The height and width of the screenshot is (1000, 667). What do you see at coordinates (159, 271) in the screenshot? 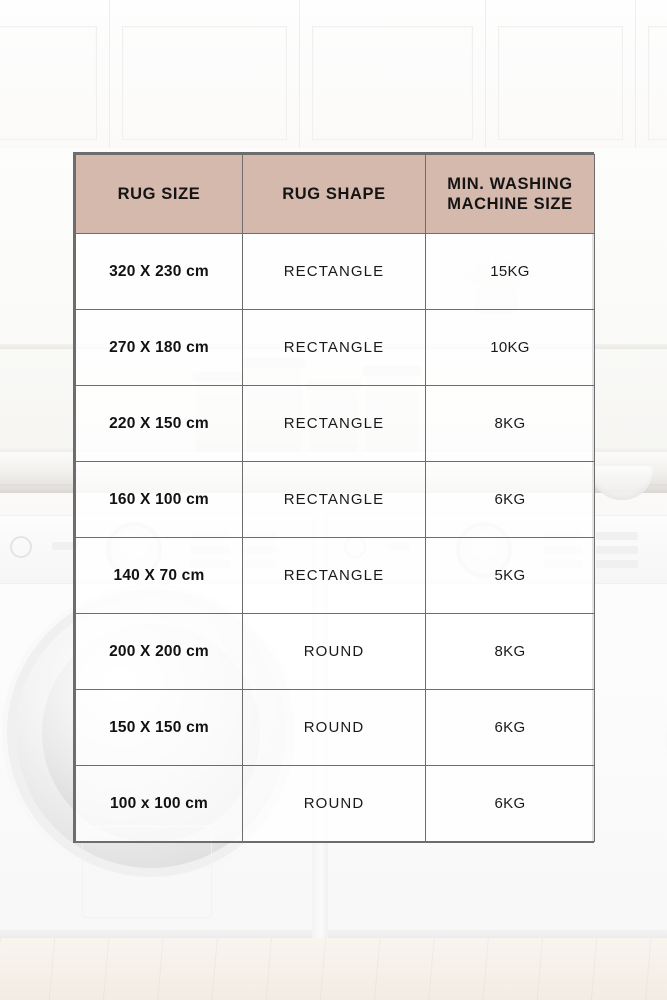
I see `cell-rug-size: 320 X 230 cm` at bounding box center [159, 271].